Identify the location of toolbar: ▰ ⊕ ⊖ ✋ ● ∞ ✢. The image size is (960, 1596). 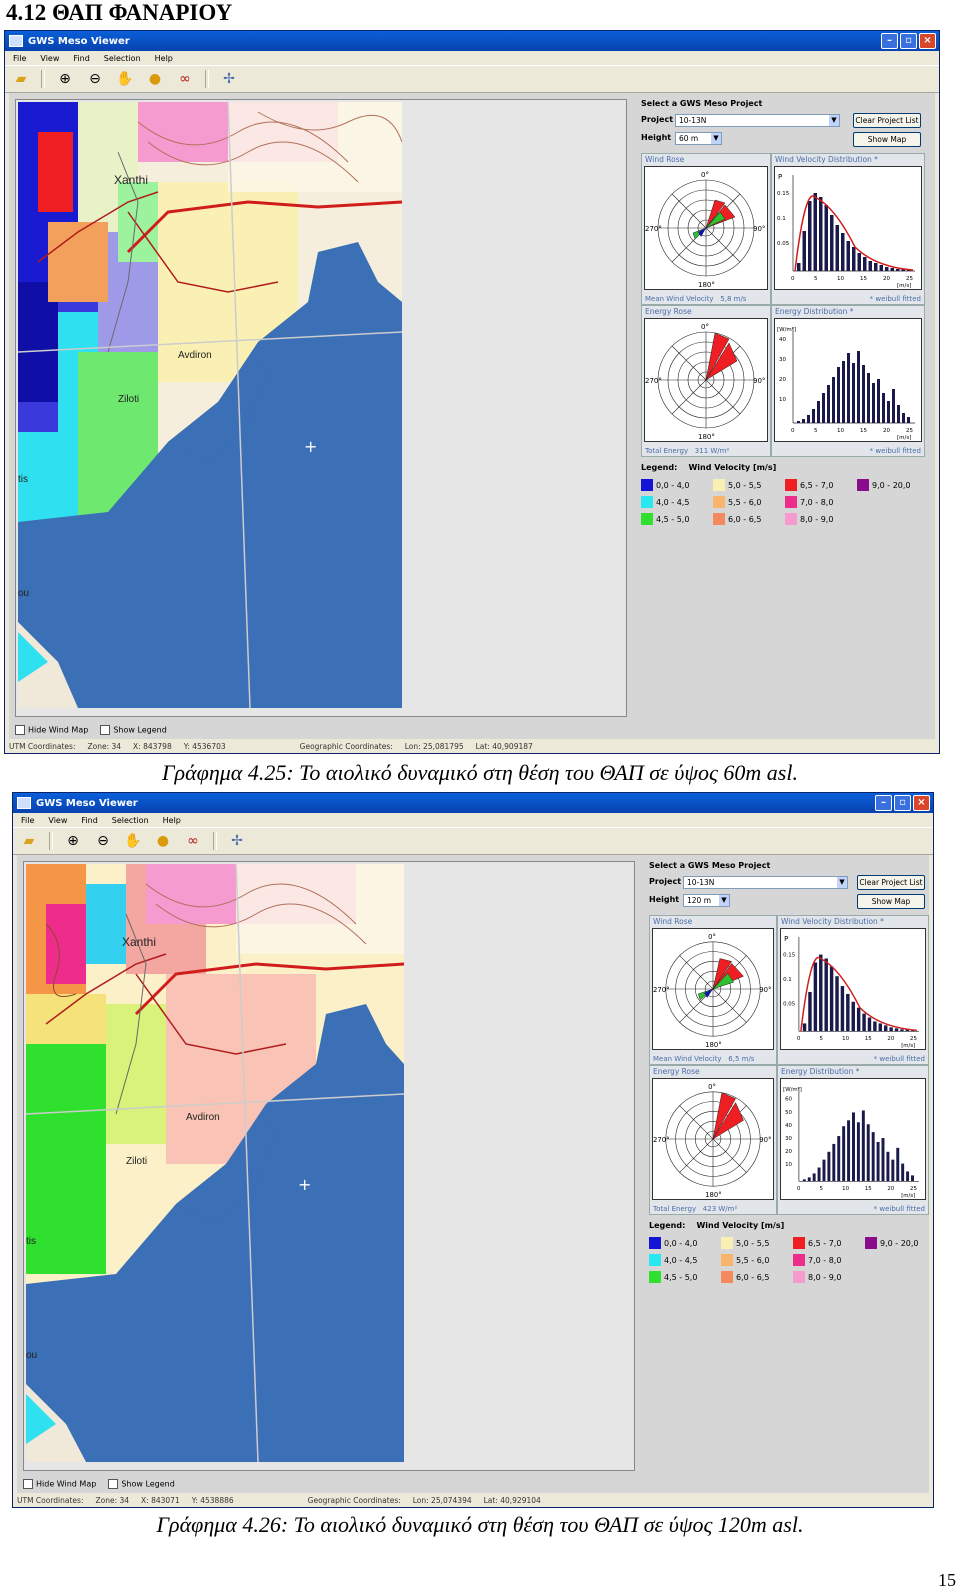
(473, 841).